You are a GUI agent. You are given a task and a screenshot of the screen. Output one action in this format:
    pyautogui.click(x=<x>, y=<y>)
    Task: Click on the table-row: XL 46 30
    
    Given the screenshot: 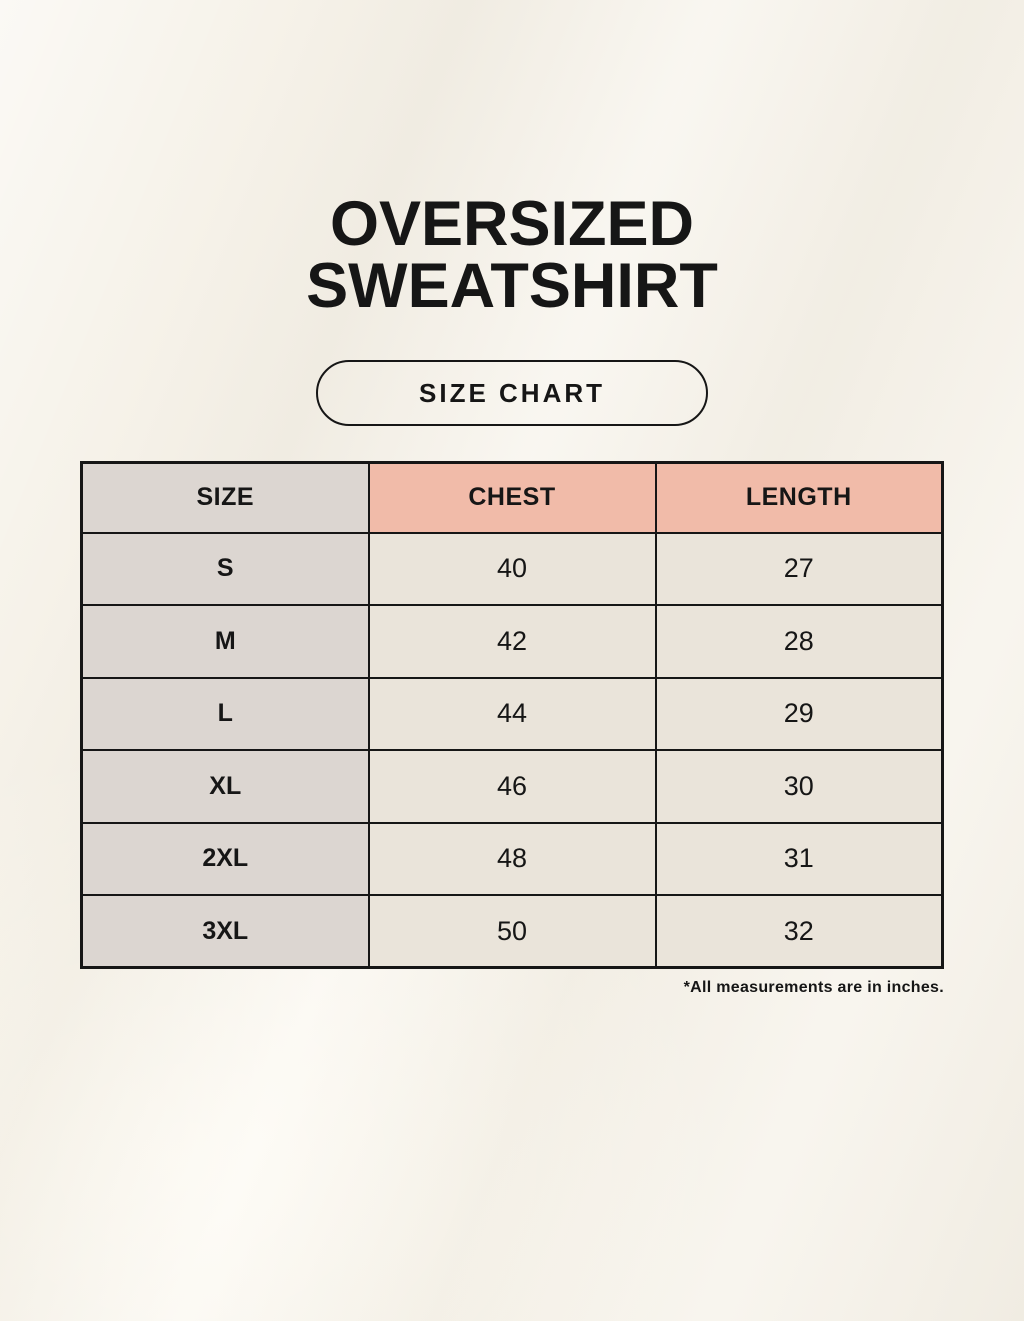 What is the action you would take?
    pyautogui.click(x=512, y=786)
    